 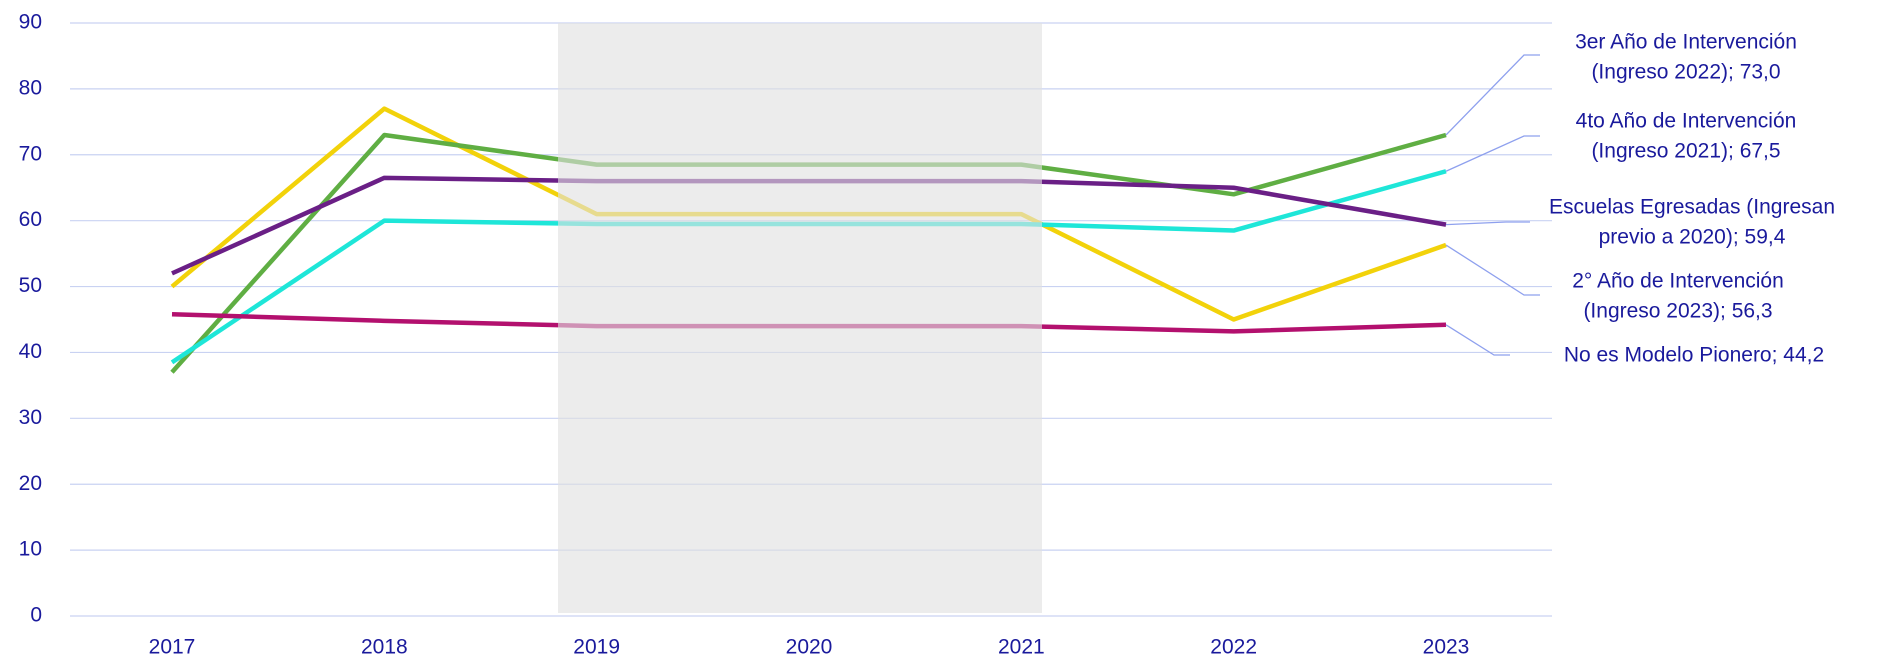 I want to click on y-tick-label: 50, so click(x=30, y=285).